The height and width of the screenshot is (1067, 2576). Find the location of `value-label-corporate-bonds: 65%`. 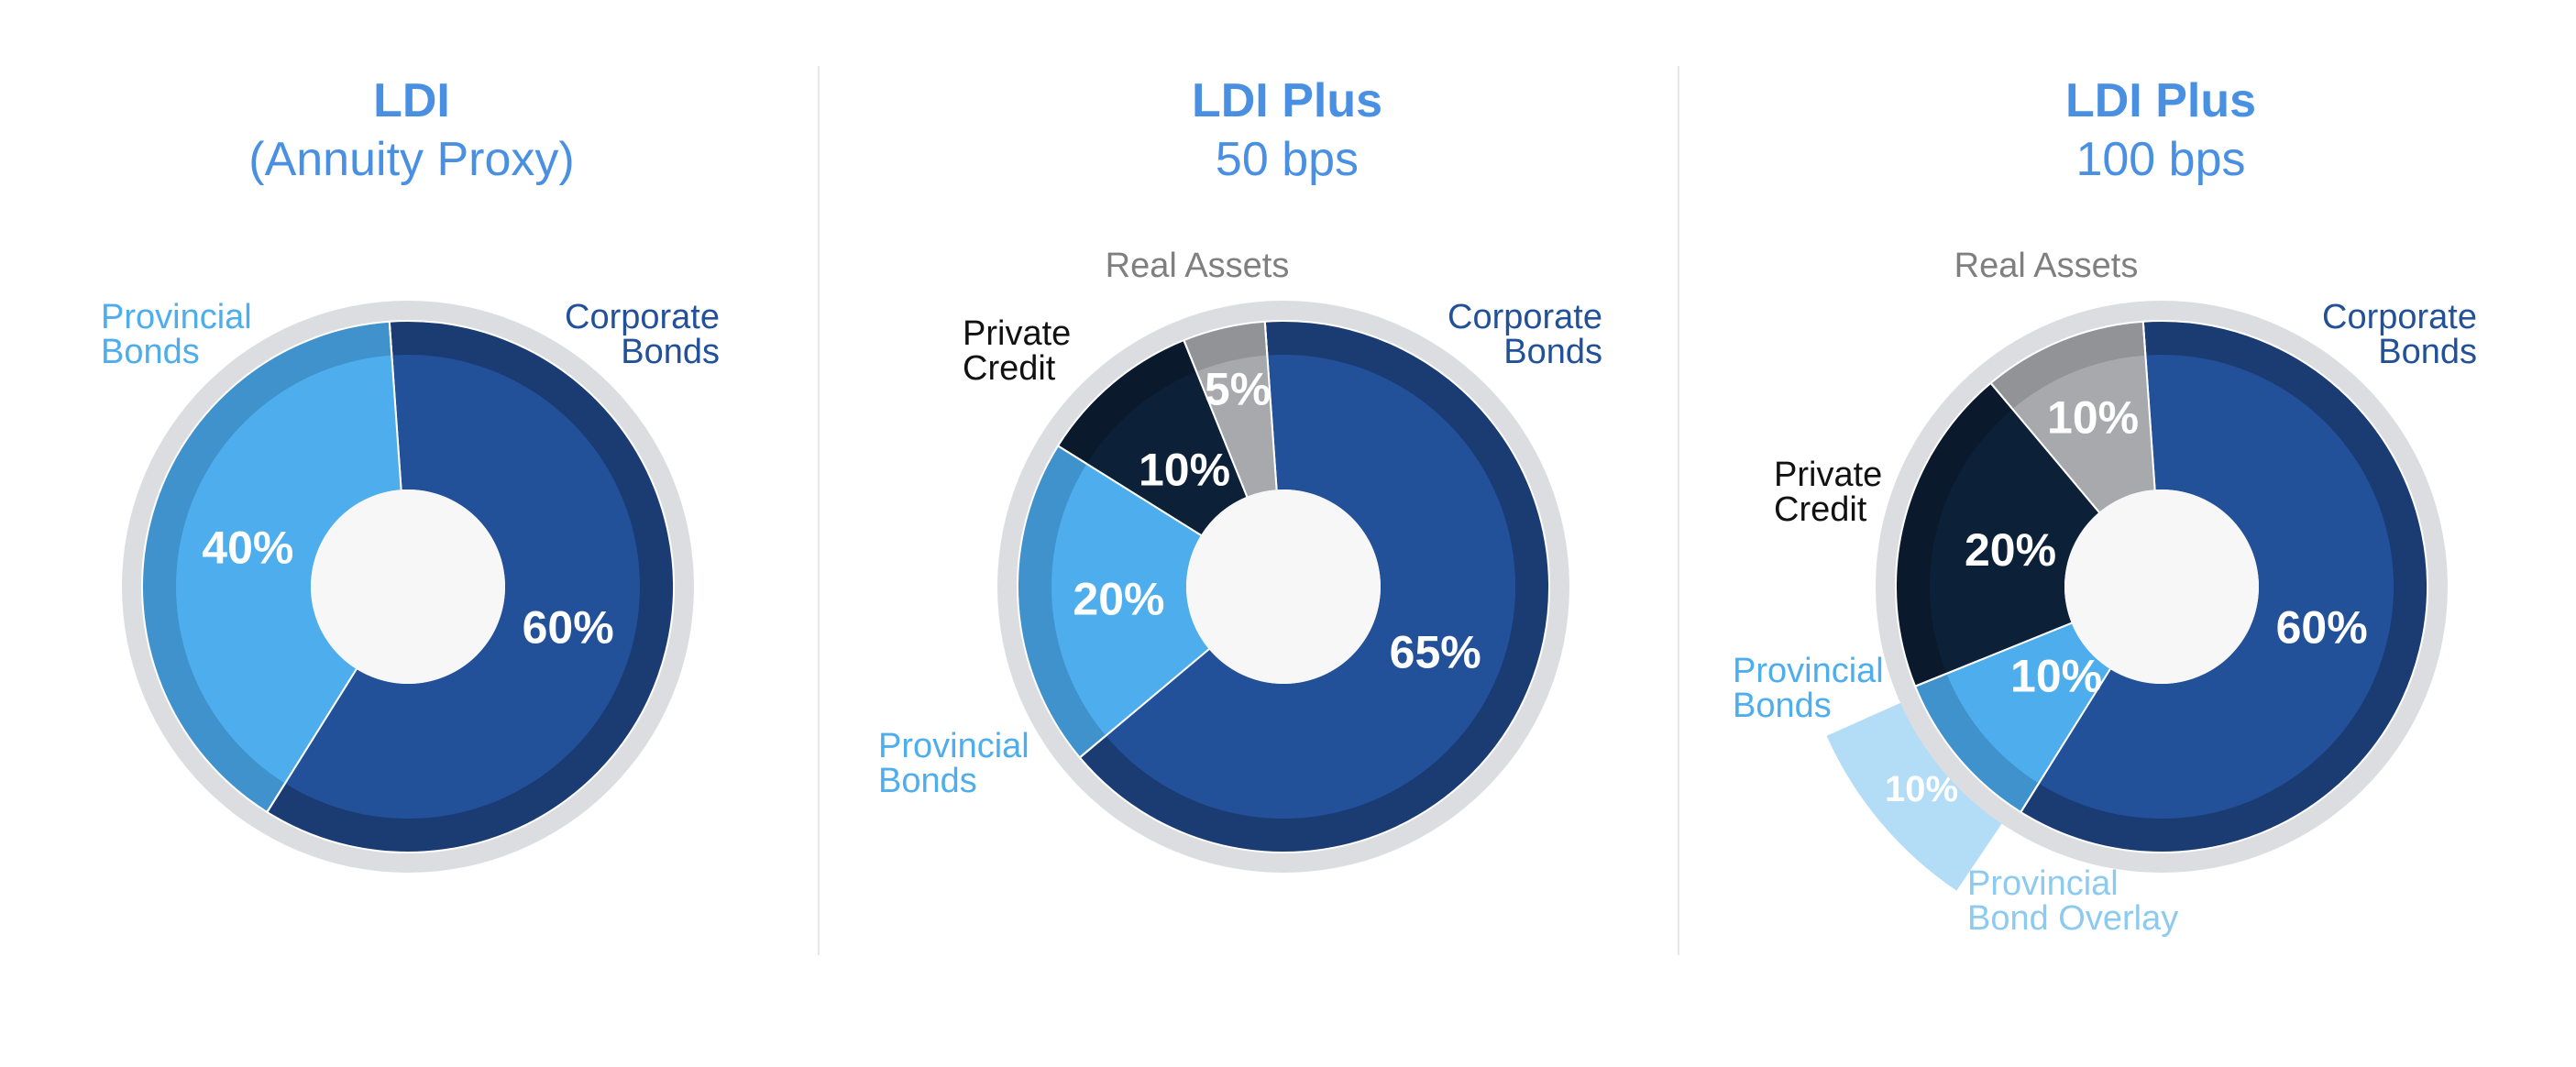

value-label-corporate-bonds: 65% is located at coordinates (1436, 651).